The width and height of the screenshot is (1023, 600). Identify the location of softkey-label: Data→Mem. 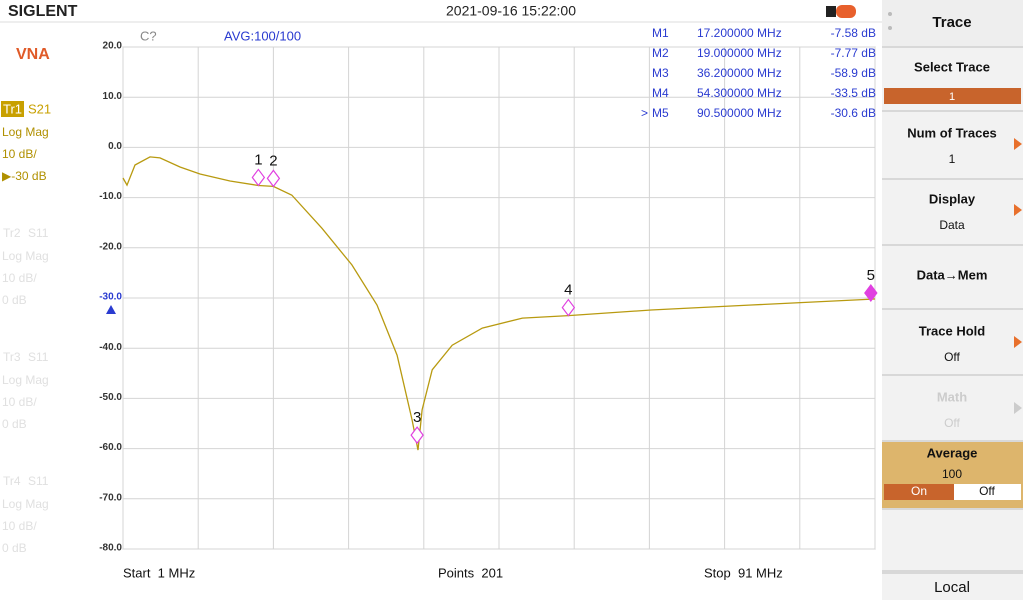
(952, 274).